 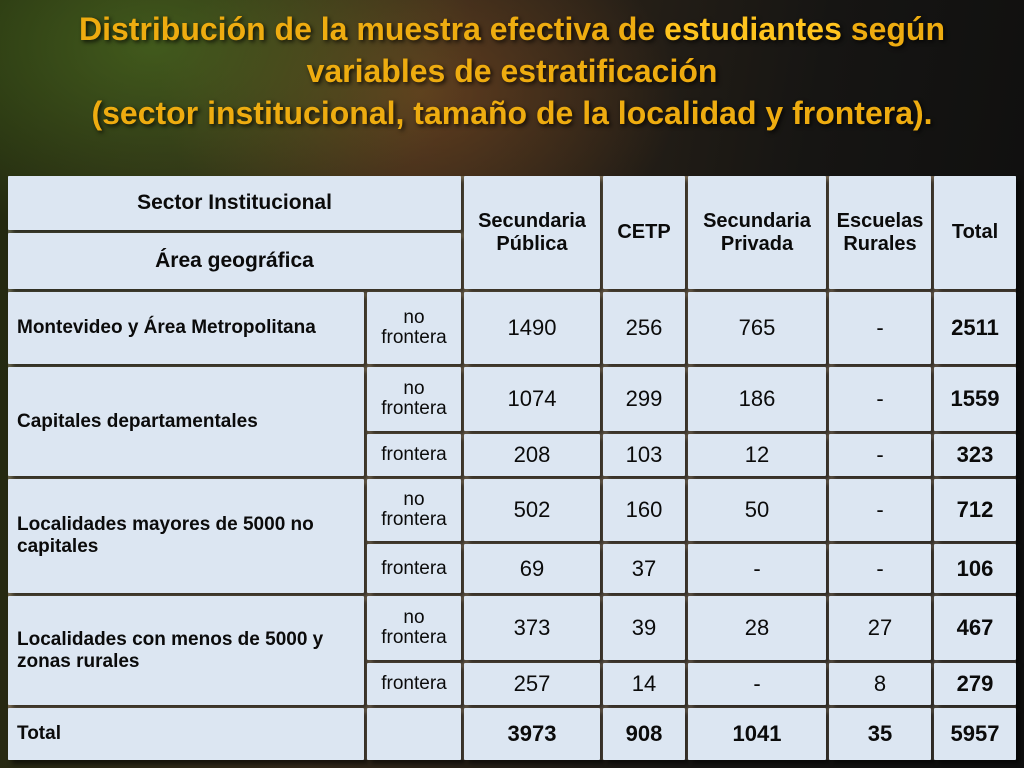 What do you see at coordinates (234, 203) in the screenshot?
I see `header-sector-institucional: Sector Institucional` at bounding box center [234, 203].